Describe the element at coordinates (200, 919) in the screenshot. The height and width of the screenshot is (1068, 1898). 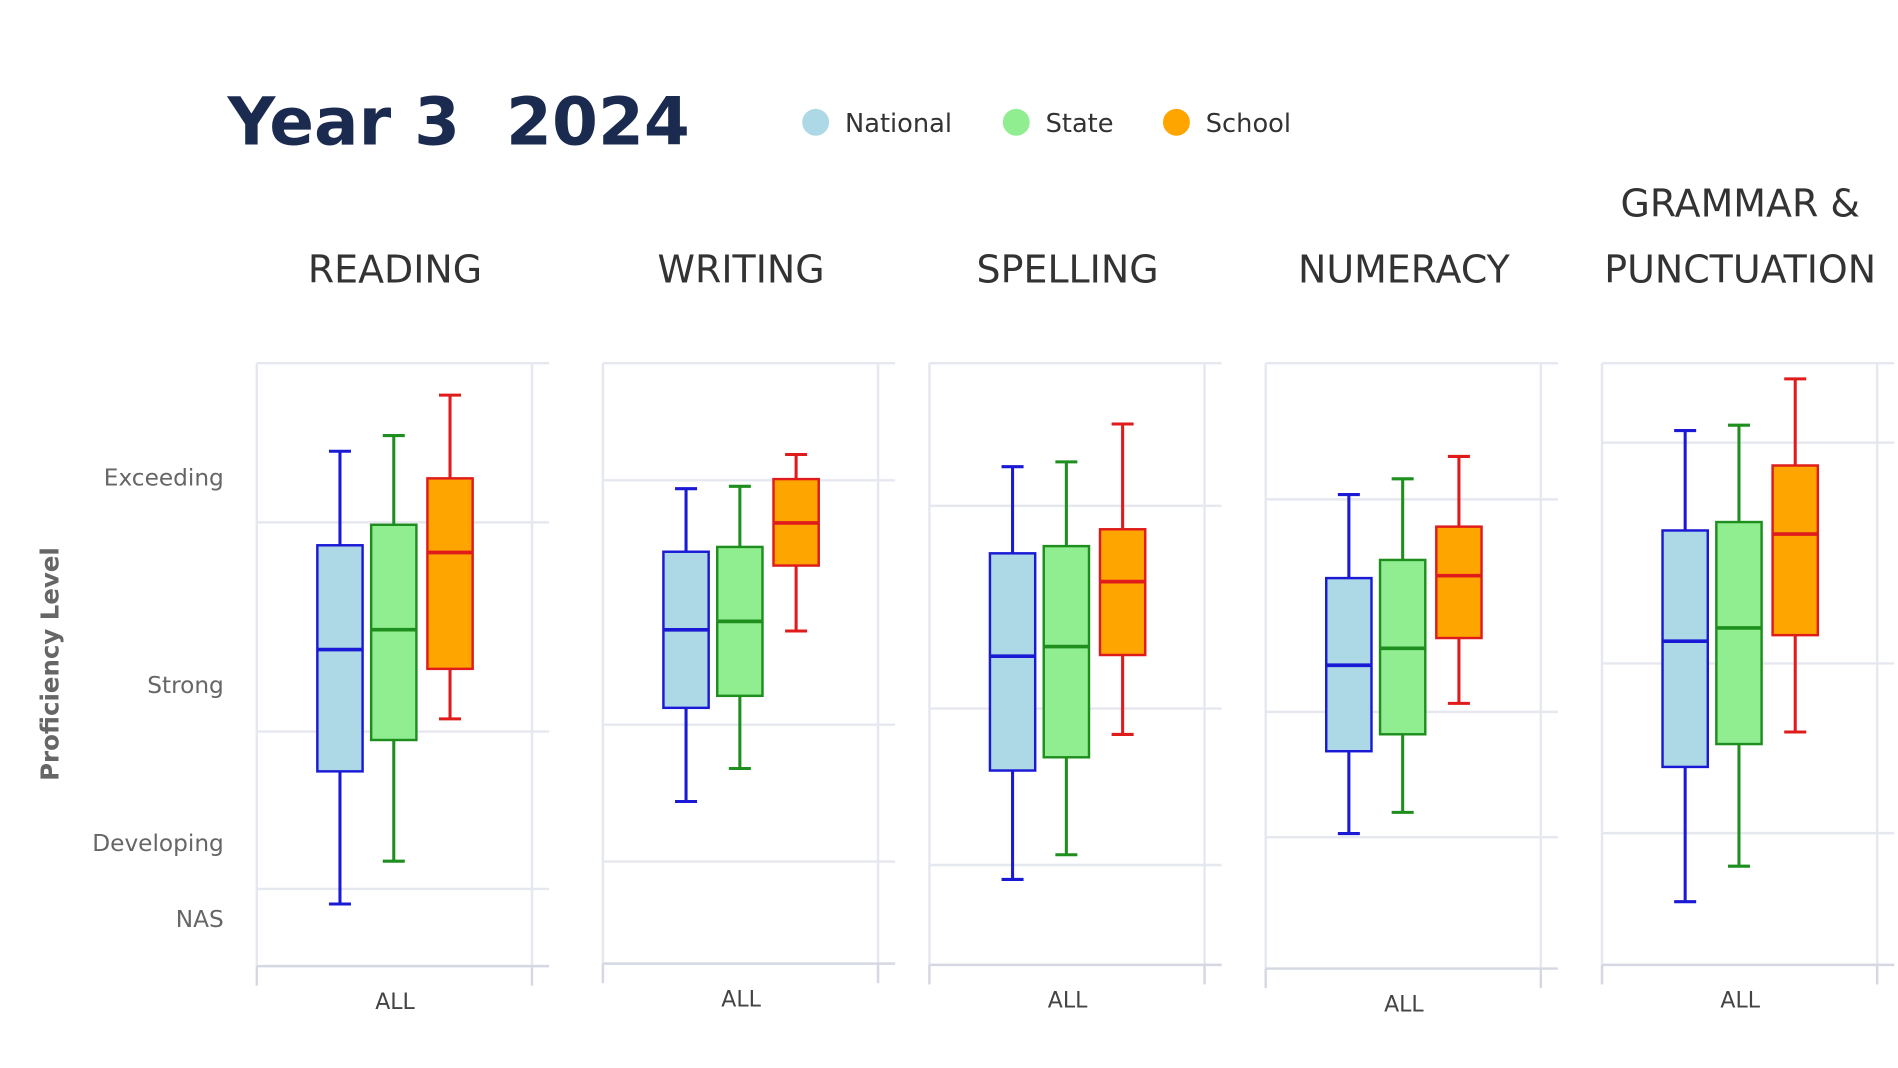
I see `y-tick-label: NAS` at that location.